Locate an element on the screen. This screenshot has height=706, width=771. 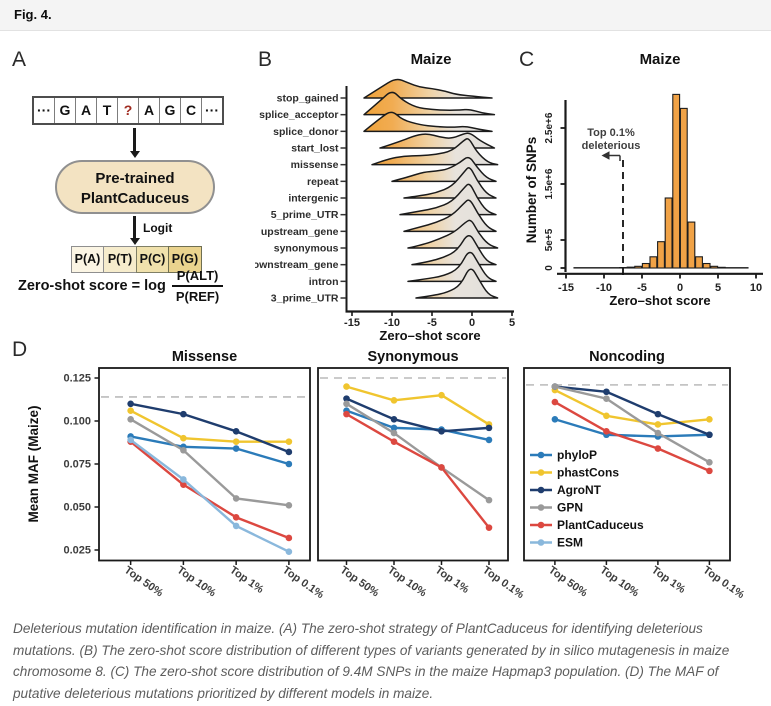
dna-sequence: ··· G A T ? A G C ··· is located at coordinates (128, 110).